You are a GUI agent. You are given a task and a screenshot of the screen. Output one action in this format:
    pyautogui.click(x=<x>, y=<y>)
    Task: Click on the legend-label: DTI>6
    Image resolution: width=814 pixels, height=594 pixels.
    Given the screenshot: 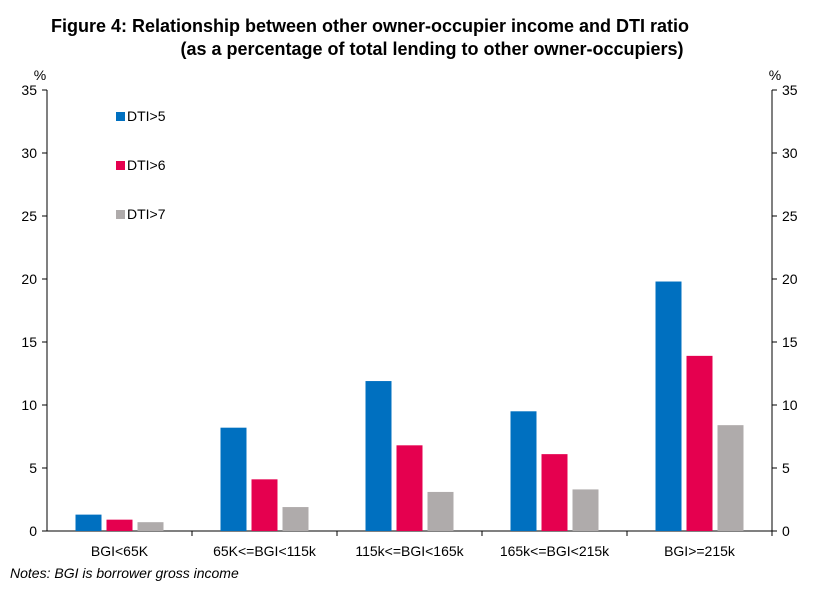 What is the action you would take?
    pyautogui.click(x=146, y=165)
    